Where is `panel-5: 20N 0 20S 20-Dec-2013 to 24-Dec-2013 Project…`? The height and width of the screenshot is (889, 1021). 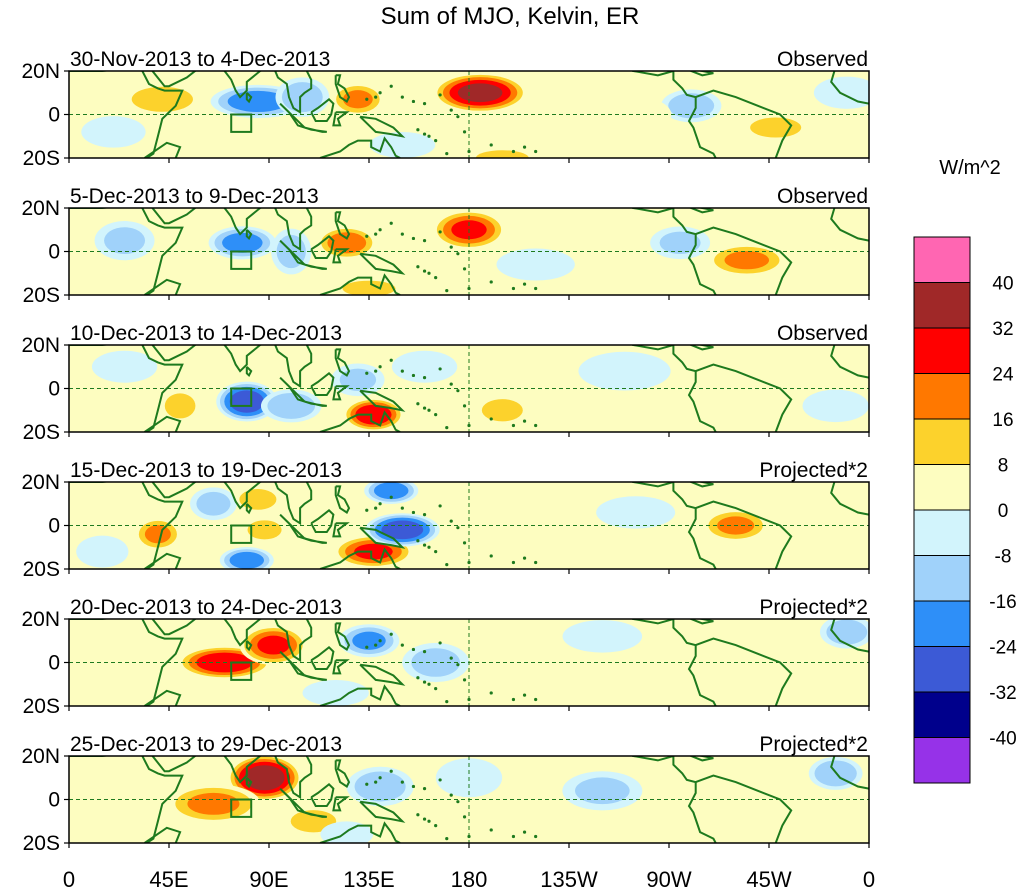 panel-5: 20N 0 20S 20-Dec-2013 to 24-Dec-2013 Project… is located at coordinates (445, 657).